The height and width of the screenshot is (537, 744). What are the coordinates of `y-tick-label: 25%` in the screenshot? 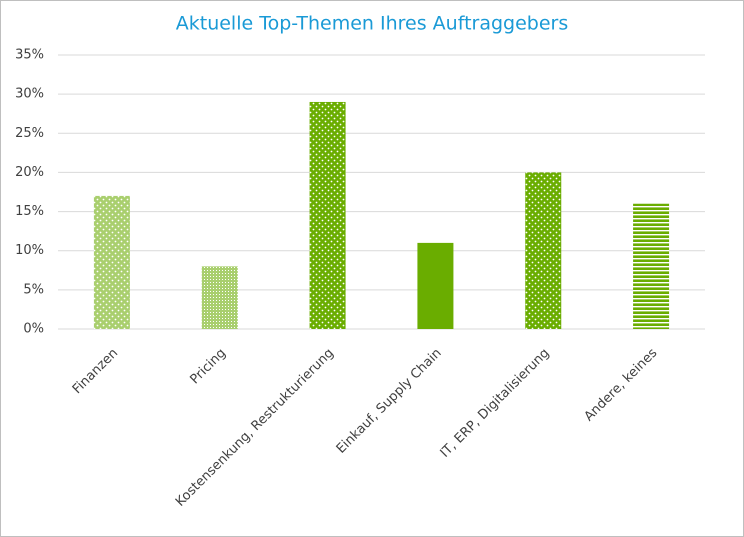 It's located at (29, 133).